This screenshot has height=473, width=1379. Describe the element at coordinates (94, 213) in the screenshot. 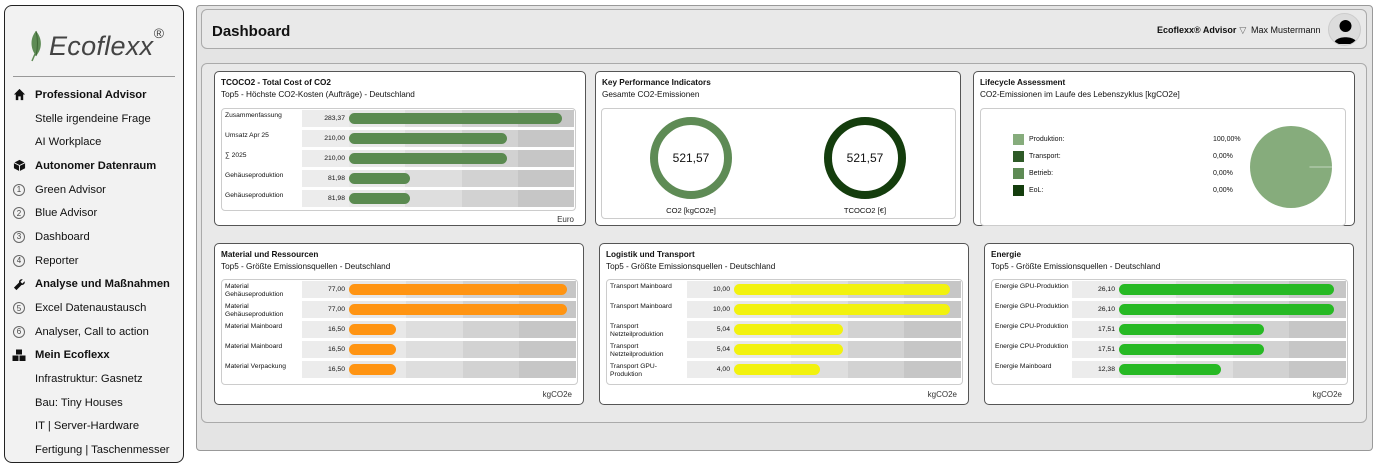

I see `sidebar-item: 2 Blue Advisor` at that location.